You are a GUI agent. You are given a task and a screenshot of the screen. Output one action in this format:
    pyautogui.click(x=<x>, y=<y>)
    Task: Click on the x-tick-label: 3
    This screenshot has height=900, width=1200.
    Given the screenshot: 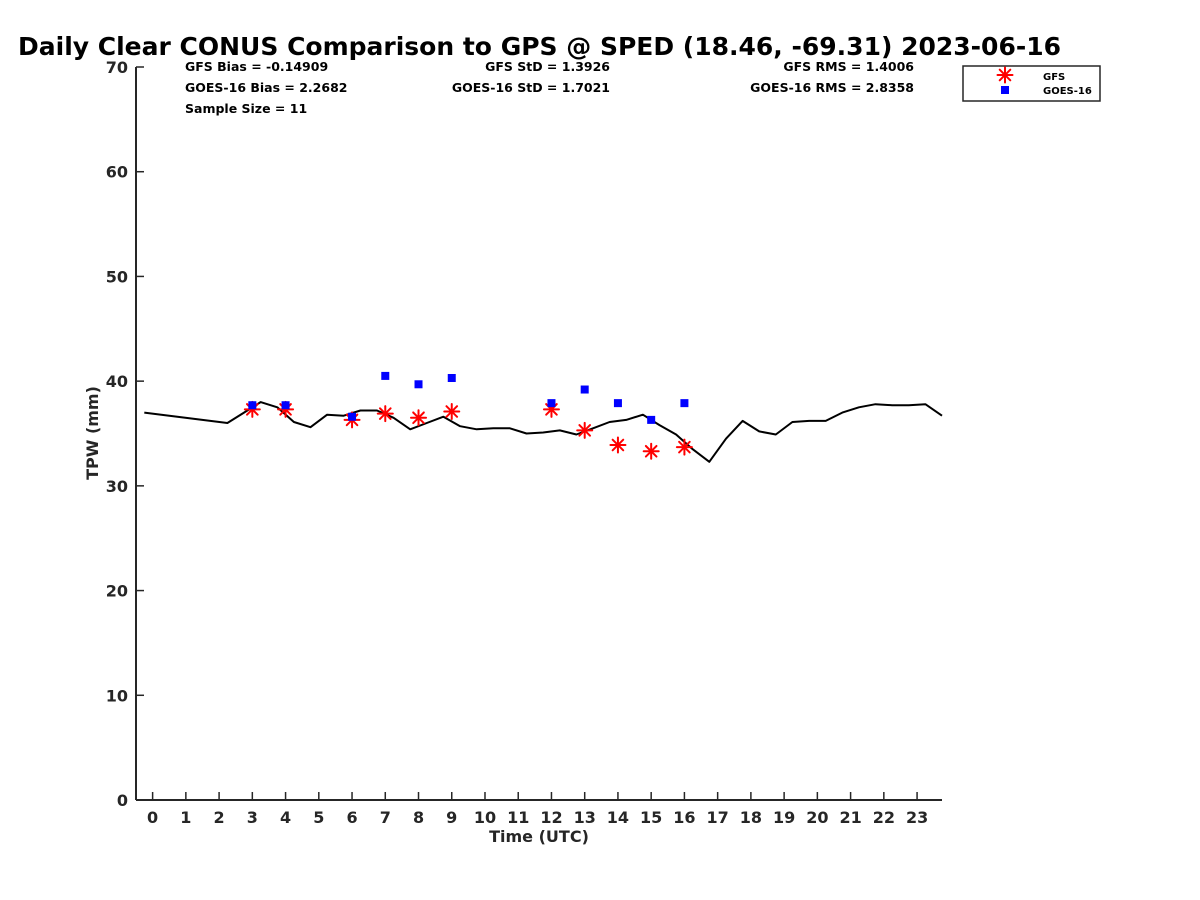 What is the action you would take?
    pyautogui.click(x=252, y=817)
    